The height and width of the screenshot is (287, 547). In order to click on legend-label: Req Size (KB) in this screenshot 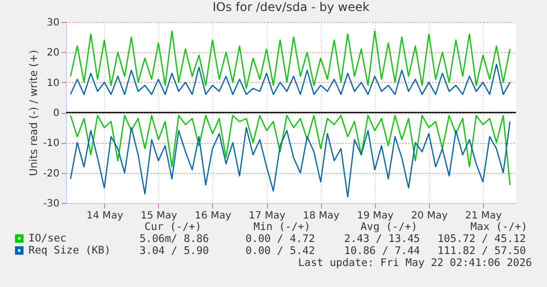, I will do `click(69, 250)`.